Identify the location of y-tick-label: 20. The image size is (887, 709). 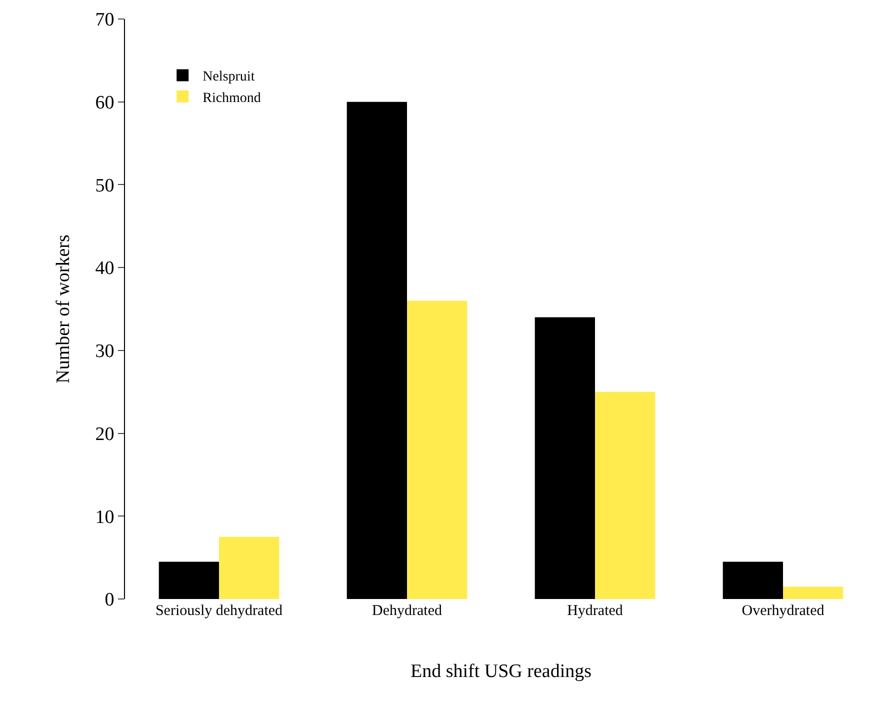
(104, 434).